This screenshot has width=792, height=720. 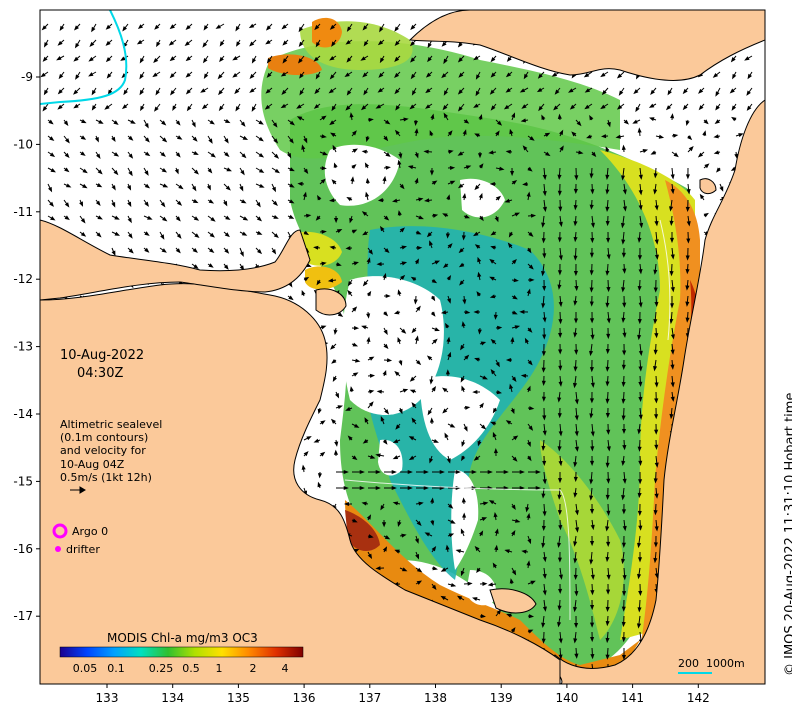 I want to click on longitude-axis: 133 134 135 136 137 138 139 140 141 142, so click(x=403, y=694).